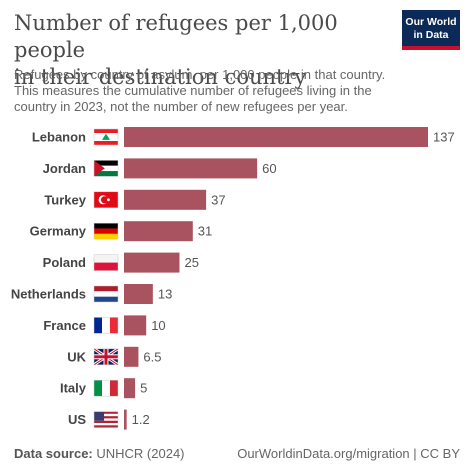 The width and height of the screenshot is (474, 474). What do you see at coordinates (431, 22) in the screenshot?
I see `logo-line-1: Our World` at bounding box center [431, 22].